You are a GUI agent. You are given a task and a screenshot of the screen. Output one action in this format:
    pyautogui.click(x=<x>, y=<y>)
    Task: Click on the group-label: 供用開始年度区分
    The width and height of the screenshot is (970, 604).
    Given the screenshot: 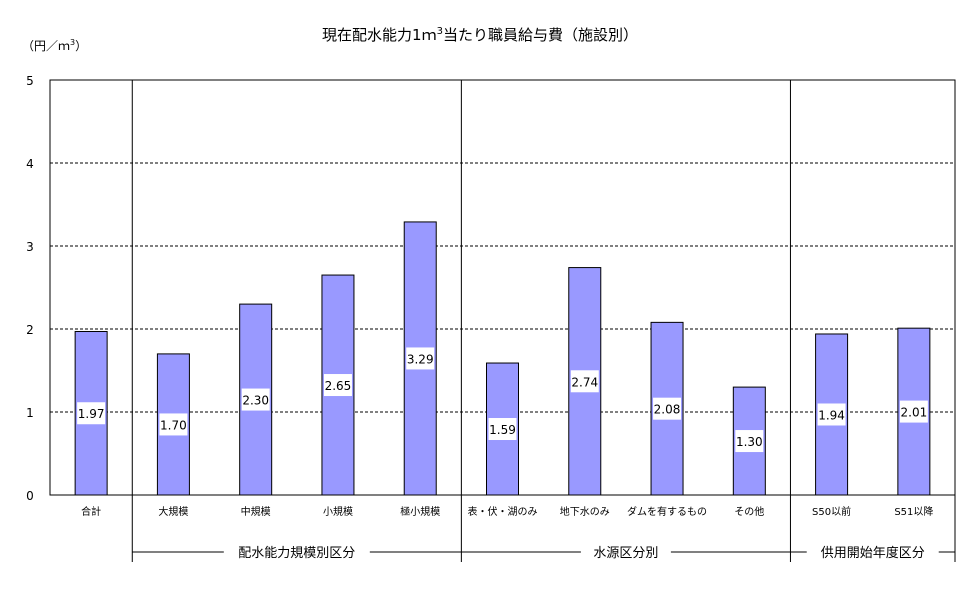 What is the action you would take?
    pyautogui.click(x=873, y=553)
    